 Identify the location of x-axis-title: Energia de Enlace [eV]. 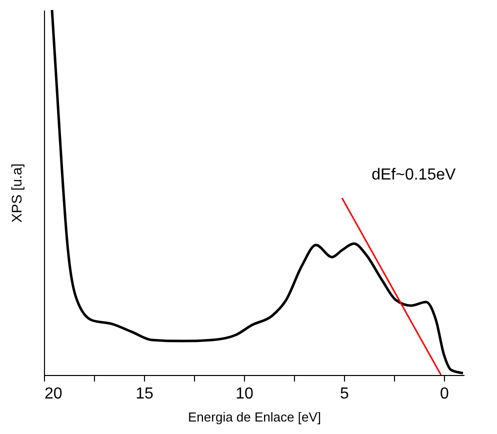
(254, 417).